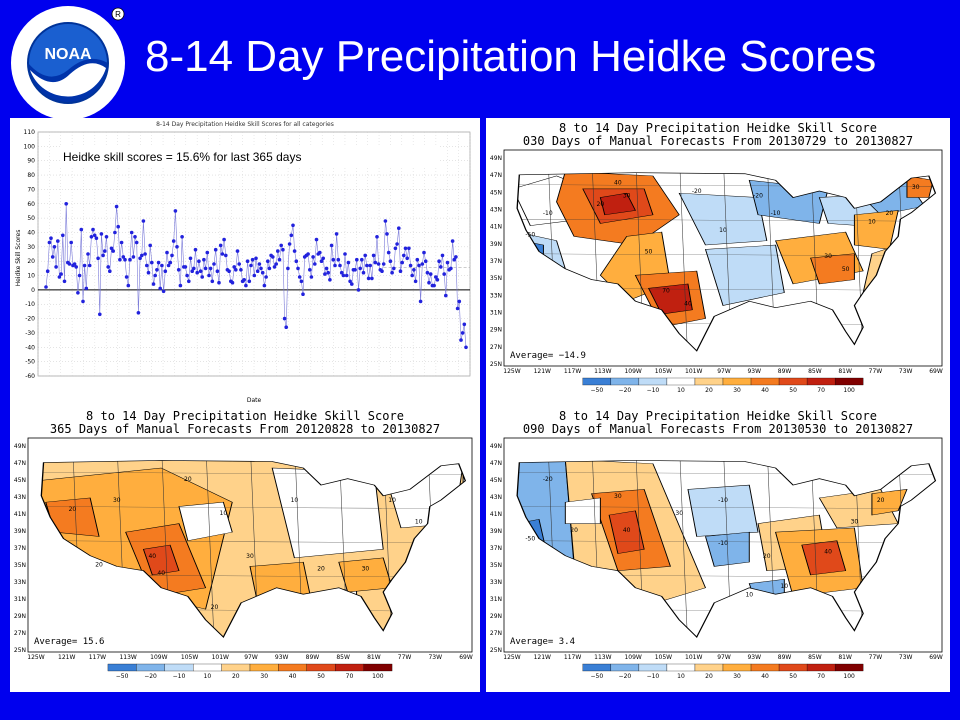 The image size is (960, 720). Describe the element at coordinates (496, 548) in the screenshot. I see `lat-tick-label: 37N` at that location.